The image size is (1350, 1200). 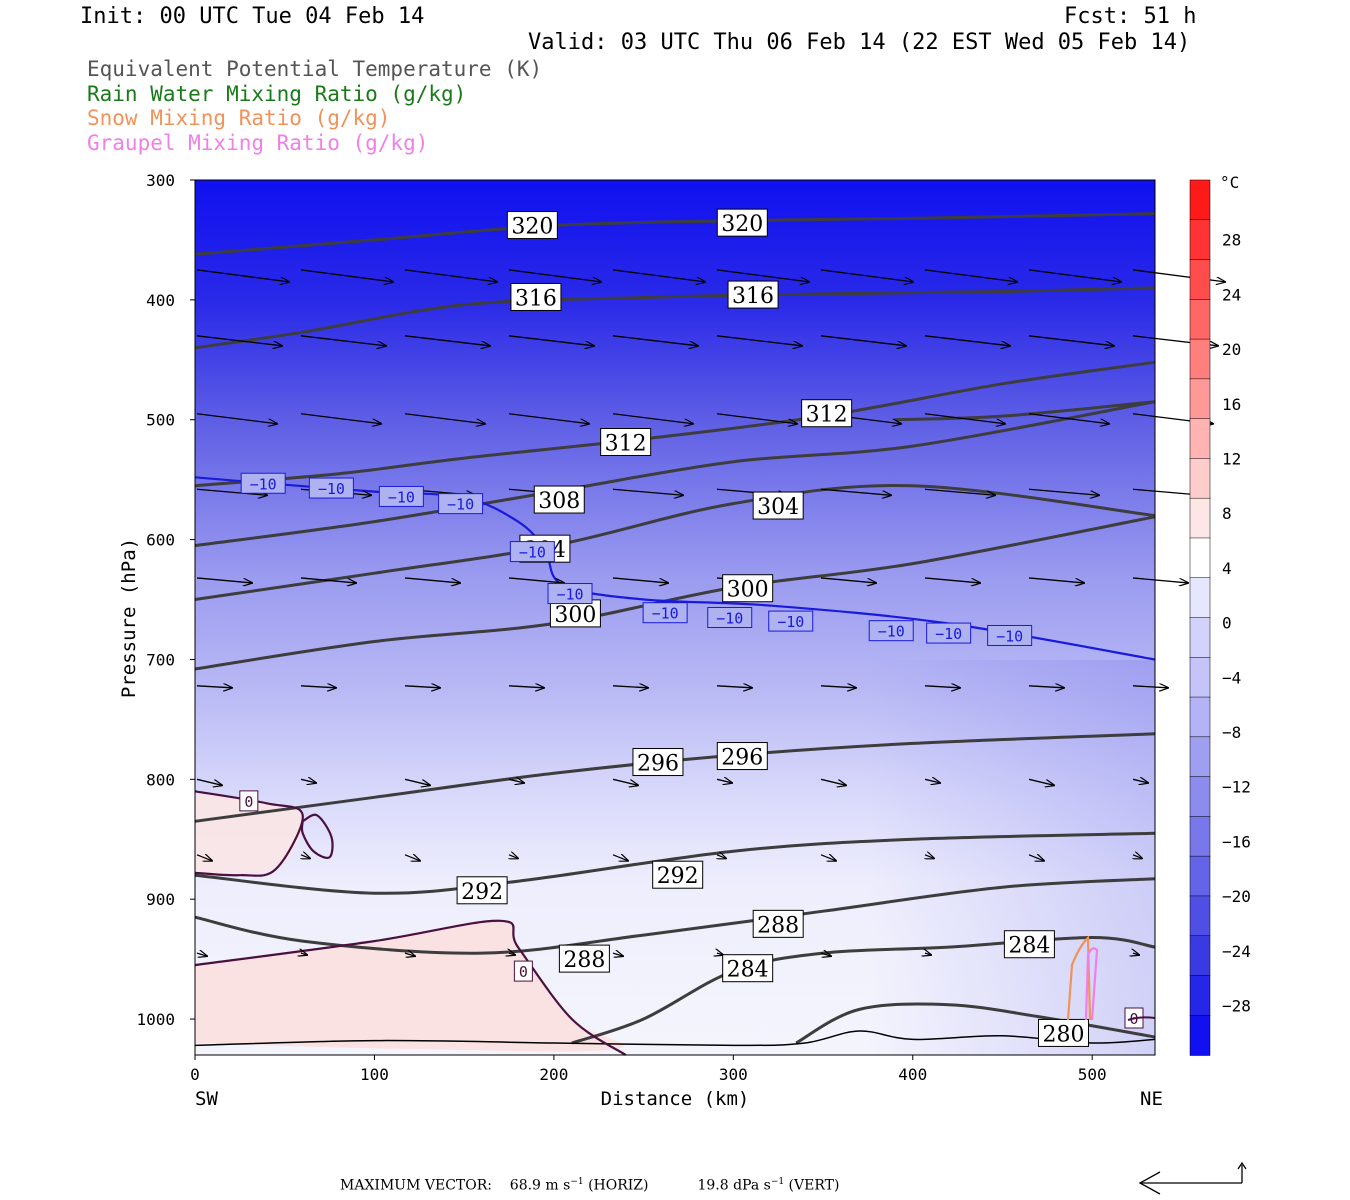 I want to click on legend-rain: Rain Water Mixing Ratio (g/kg), so click(x=277, y=94).